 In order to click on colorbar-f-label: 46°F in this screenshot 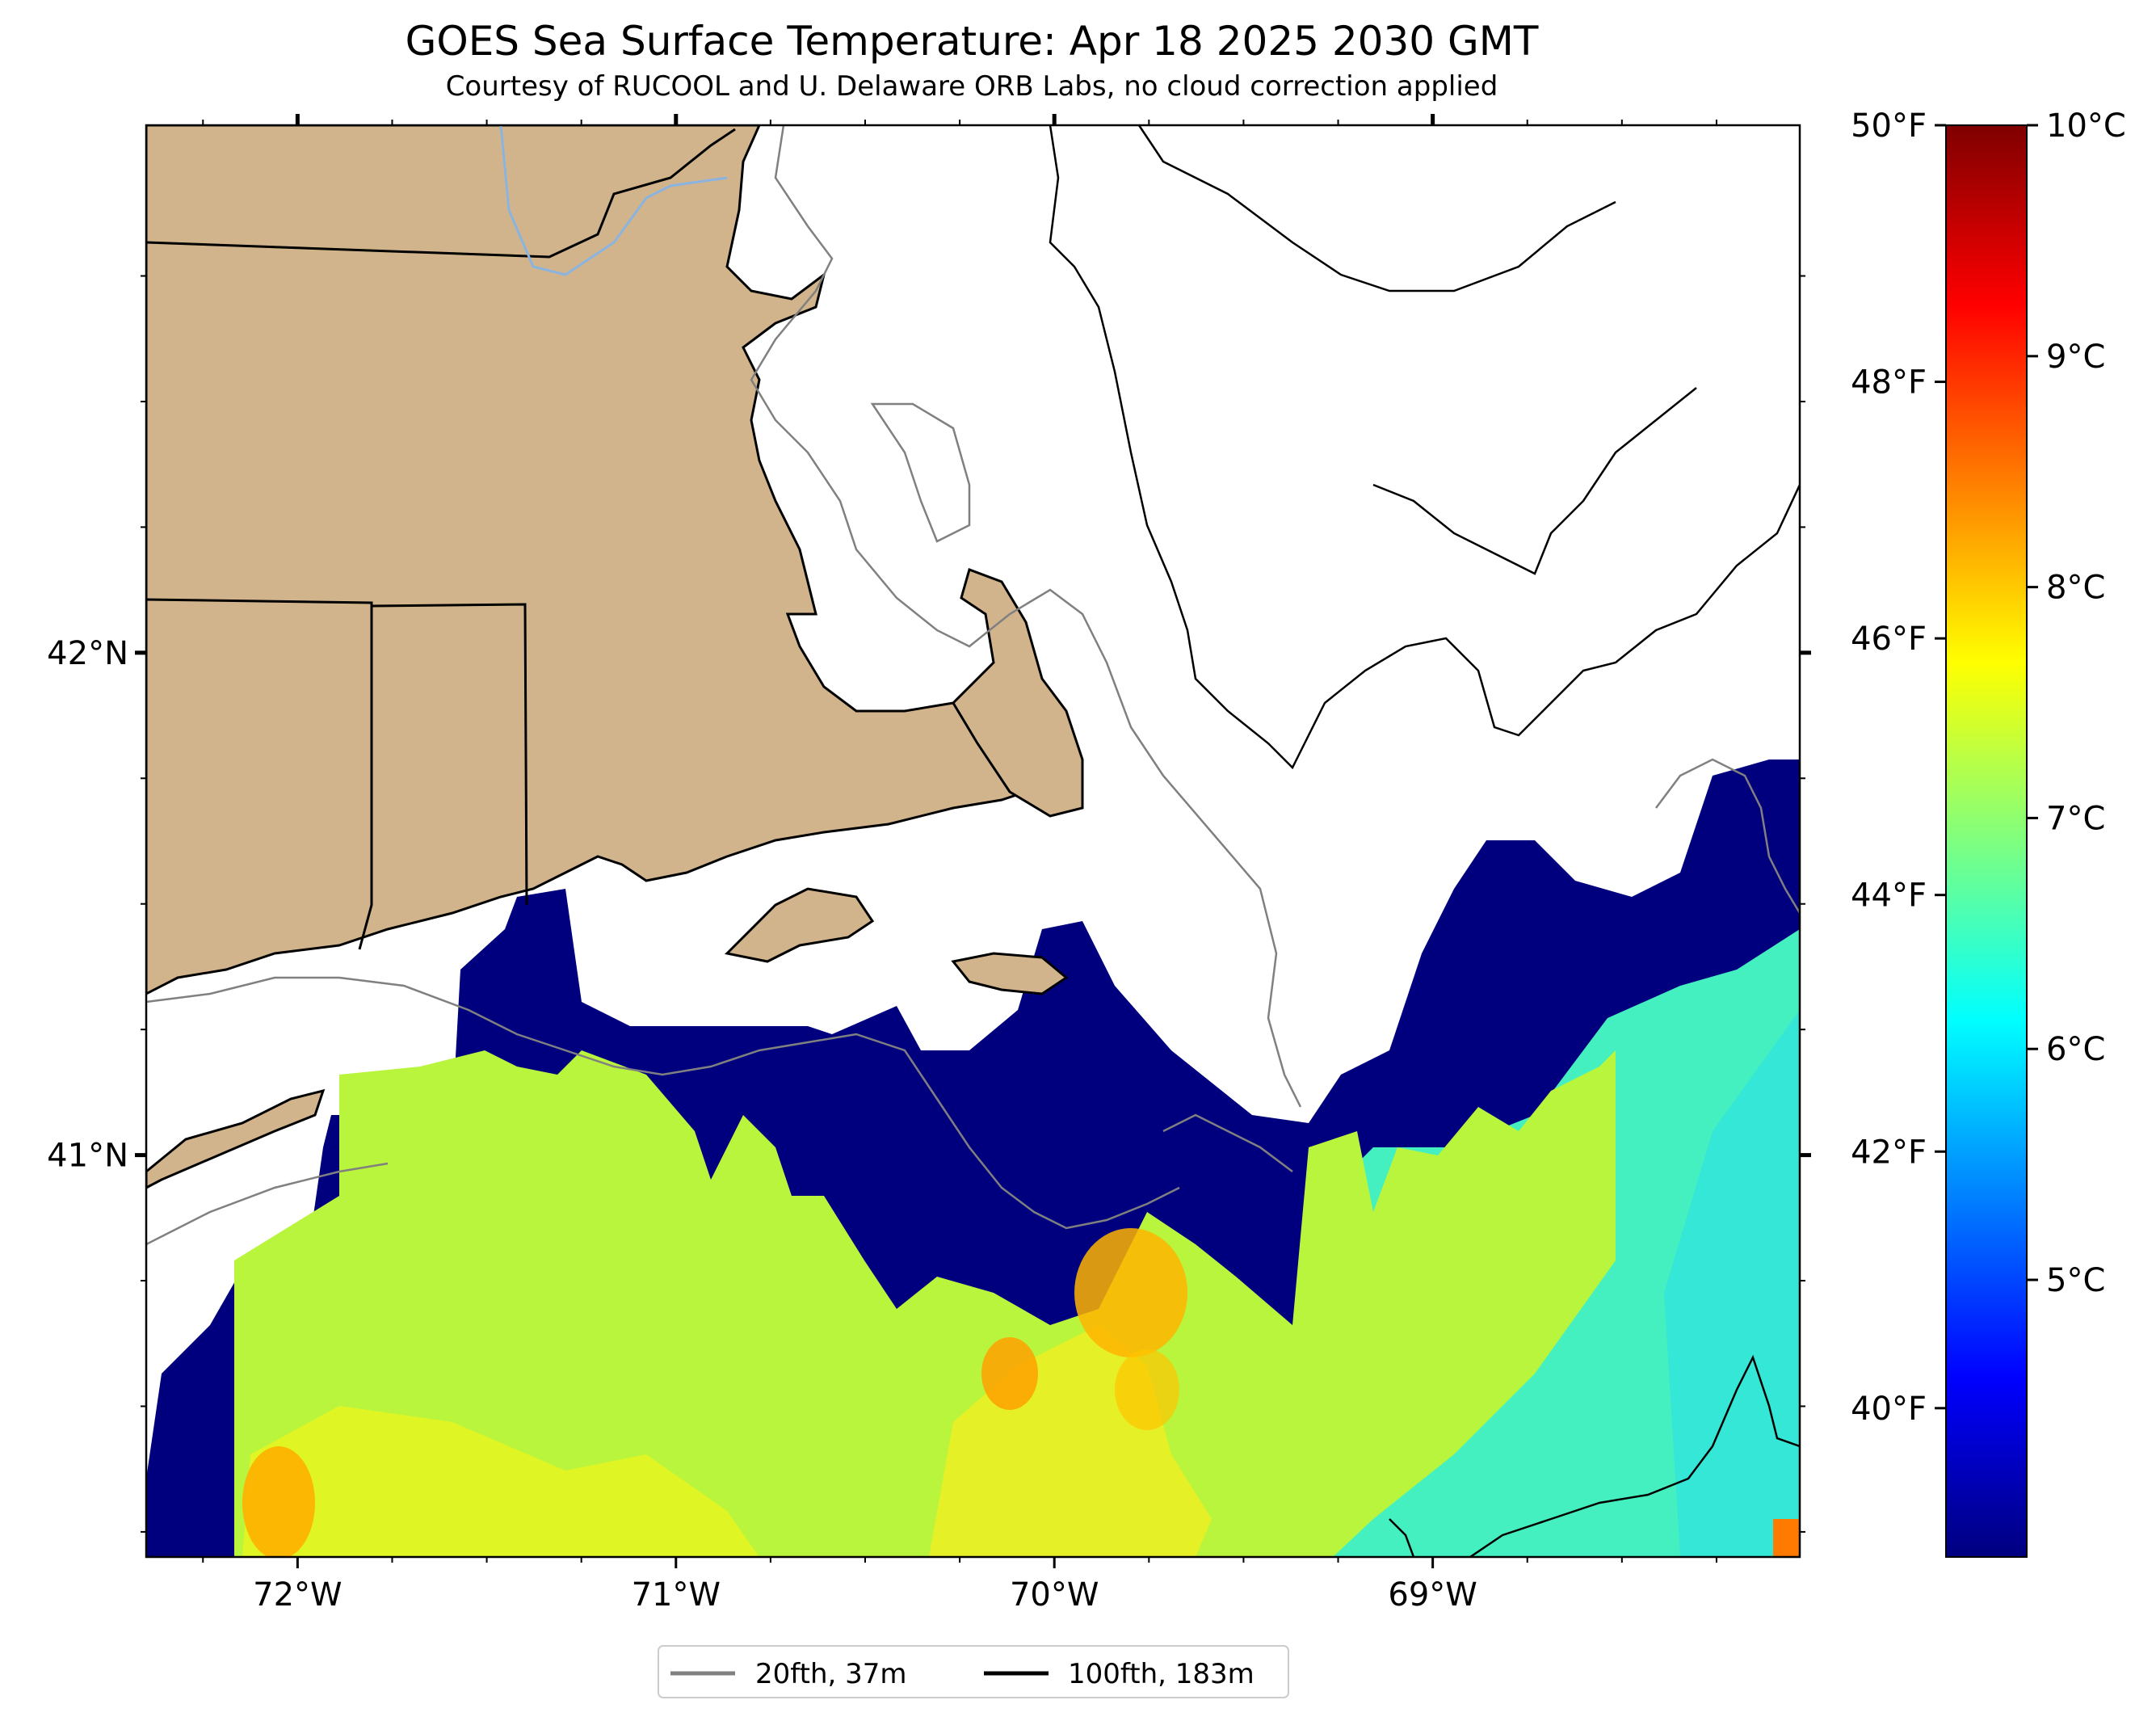, I will do `click(1889, 639)`.